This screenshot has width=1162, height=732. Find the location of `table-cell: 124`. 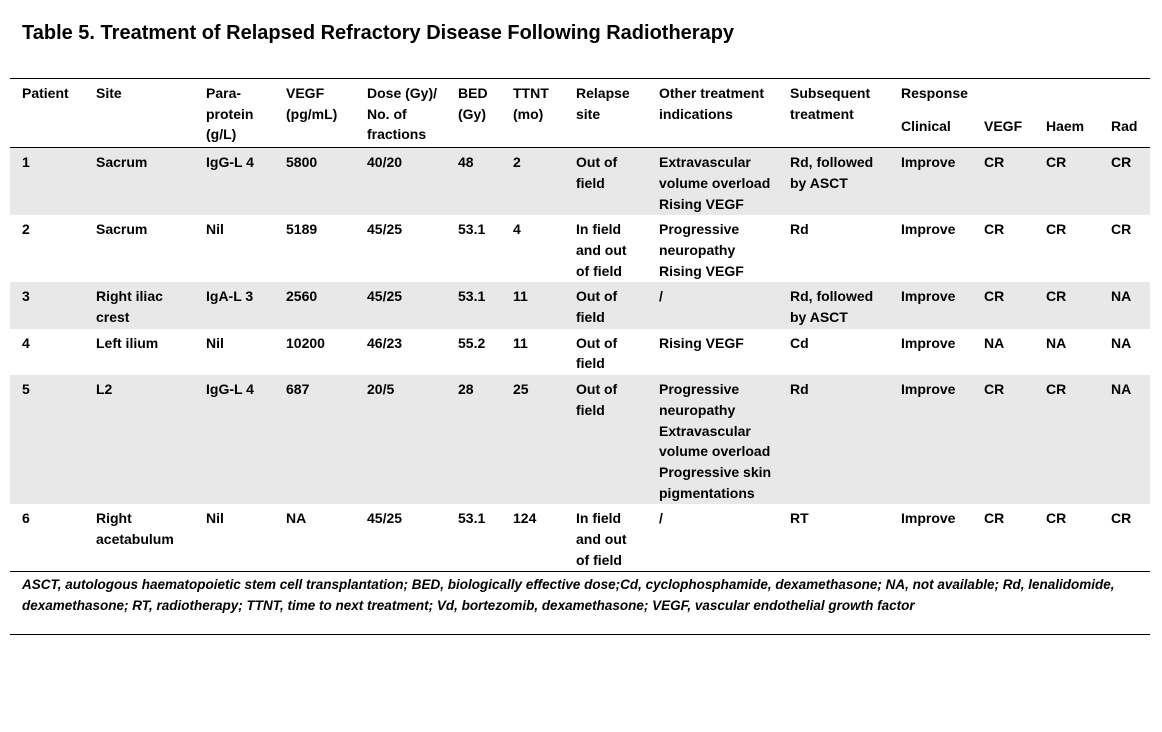

table-cell: 124 is located at coordinates (525, 518).